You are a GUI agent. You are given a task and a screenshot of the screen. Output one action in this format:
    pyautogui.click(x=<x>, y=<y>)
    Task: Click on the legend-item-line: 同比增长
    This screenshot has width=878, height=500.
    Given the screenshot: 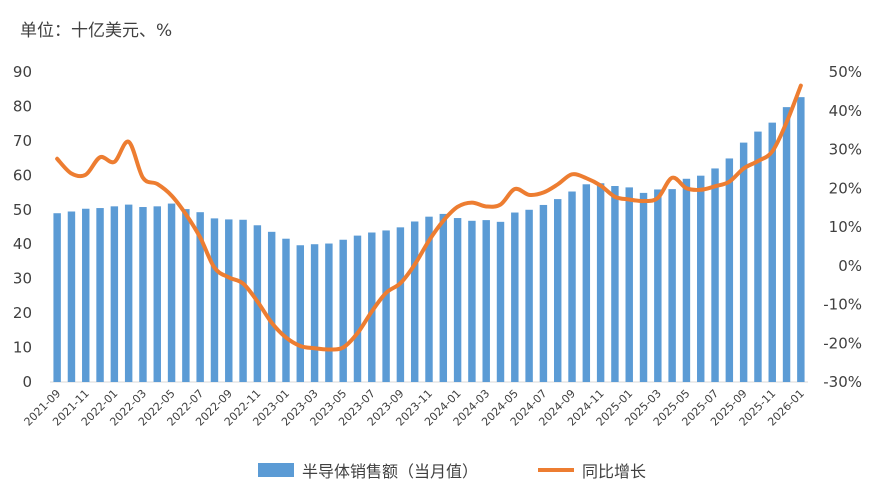 What is the action you would take?
    pyautogui.click(x=592, y=470)
    